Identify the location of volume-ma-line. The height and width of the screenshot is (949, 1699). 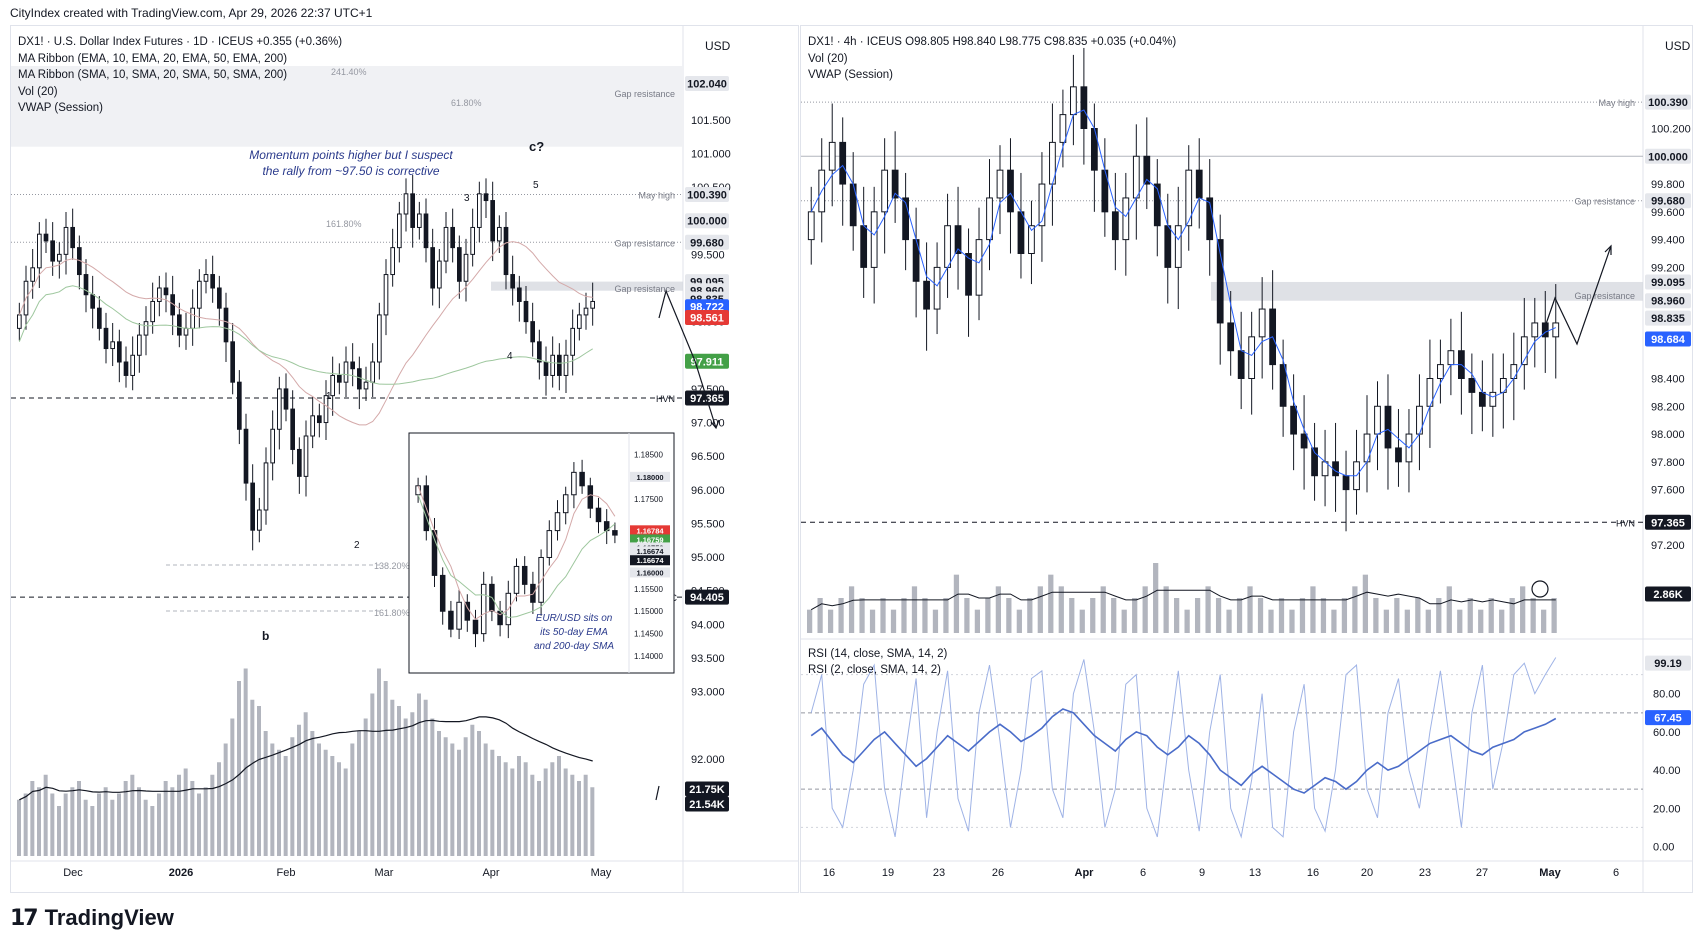
(1183, 600).